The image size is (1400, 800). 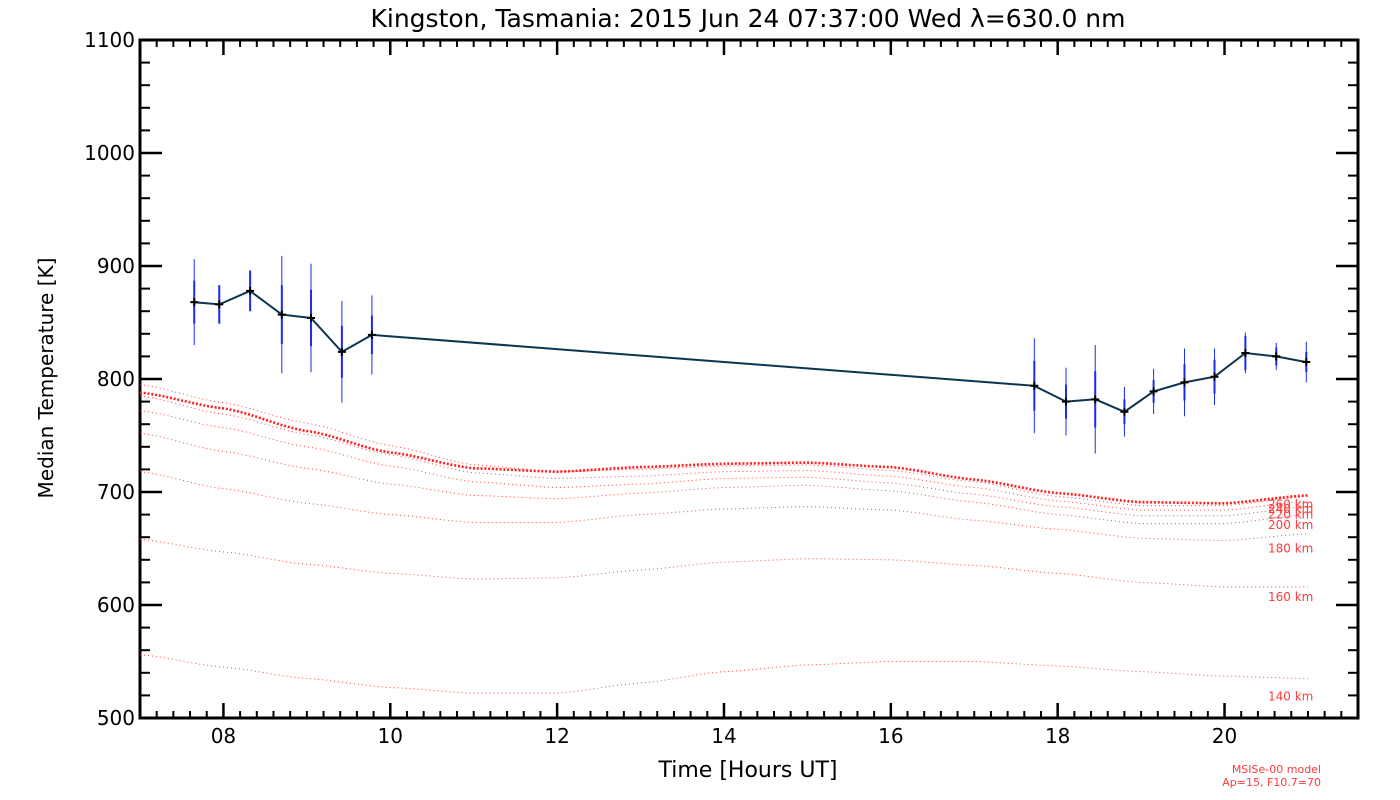 I want to click on y-tick-label: 500, so click(x=116, y=718).